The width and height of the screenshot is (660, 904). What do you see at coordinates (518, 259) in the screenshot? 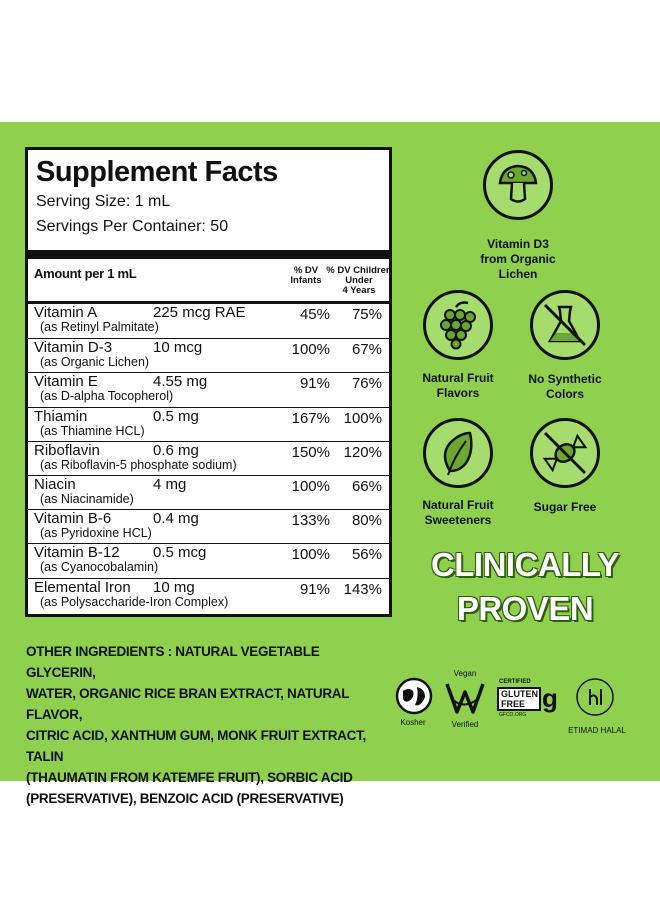
I see `vitamin-d3-label: Vitamin D3 from Organic Lichen` at bounding box center [518, 259].